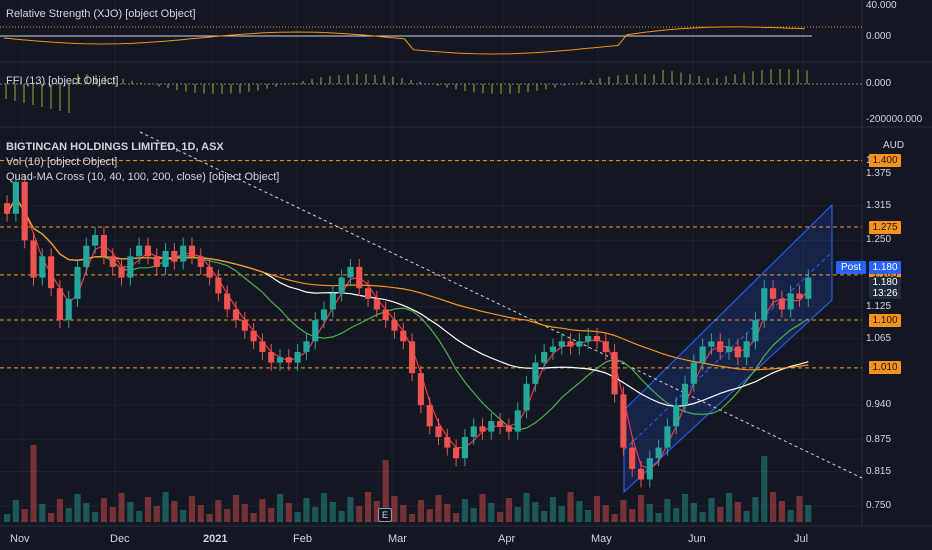  I want to click on earnings-event-badge: E, so click(385, 515).